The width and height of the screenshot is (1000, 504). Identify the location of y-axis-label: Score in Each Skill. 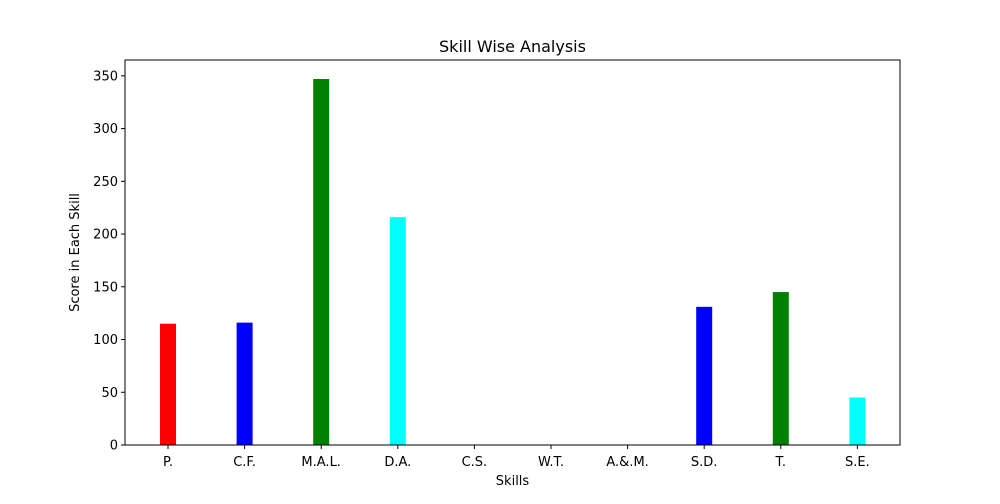
(75, 252).